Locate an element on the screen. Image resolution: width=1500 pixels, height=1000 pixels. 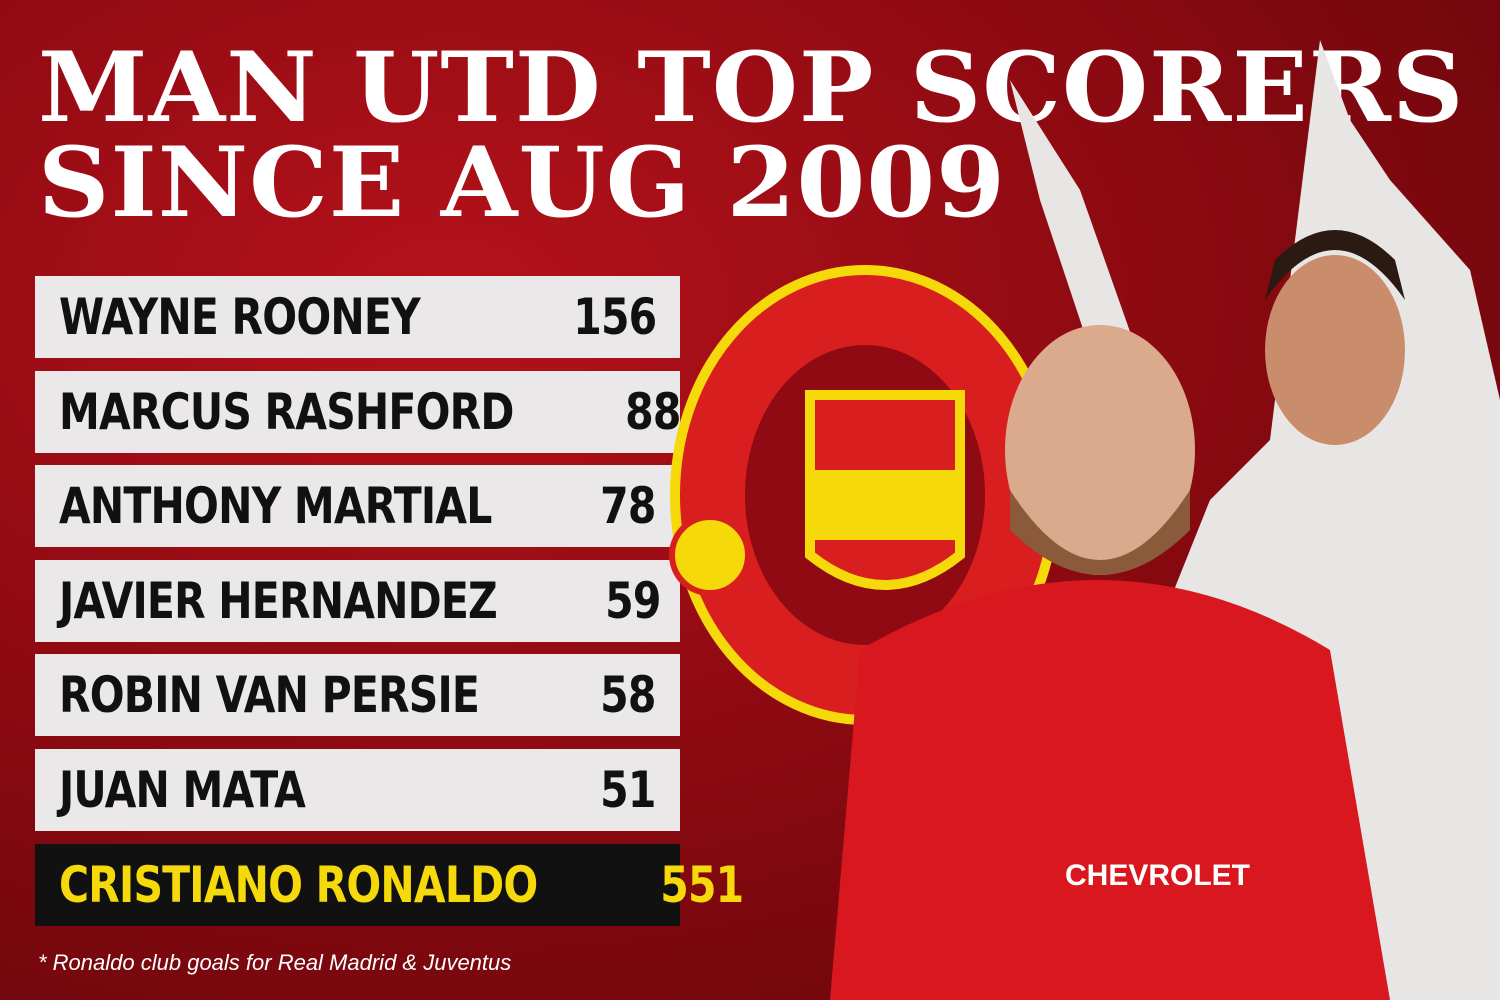
table-row: ROBIN VAN PERSIE 58 is located at coordinates (357, 695).